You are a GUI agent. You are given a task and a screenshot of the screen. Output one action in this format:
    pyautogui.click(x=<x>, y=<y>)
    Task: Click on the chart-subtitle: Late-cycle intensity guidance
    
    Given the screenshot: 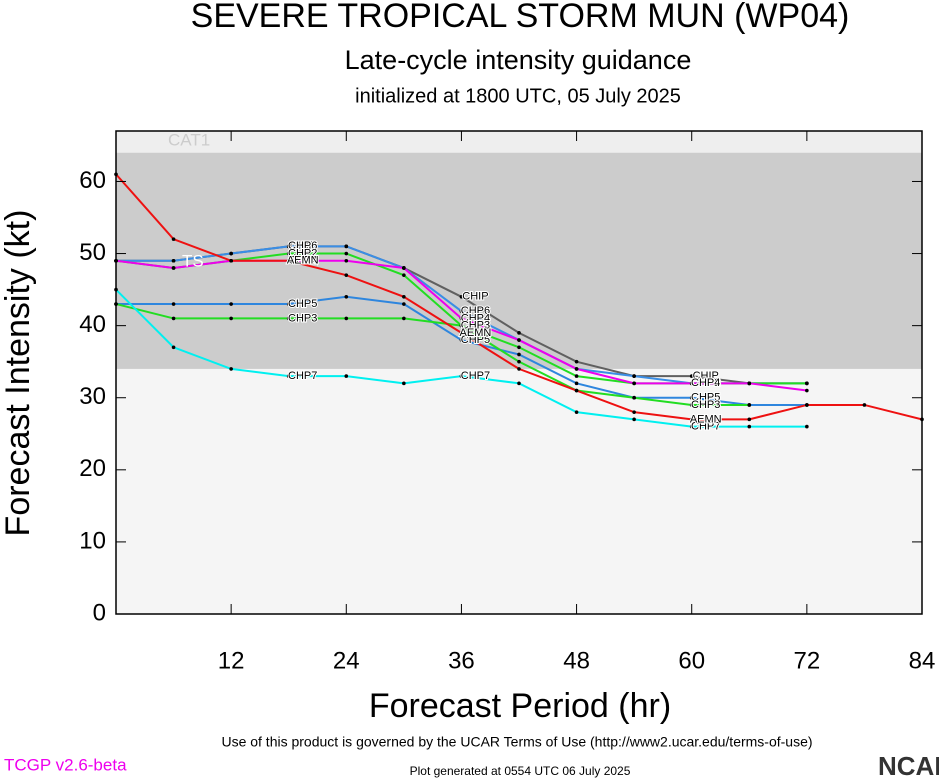 What is the action you would take?
    pyautogui.click(x=518, y=60)
    